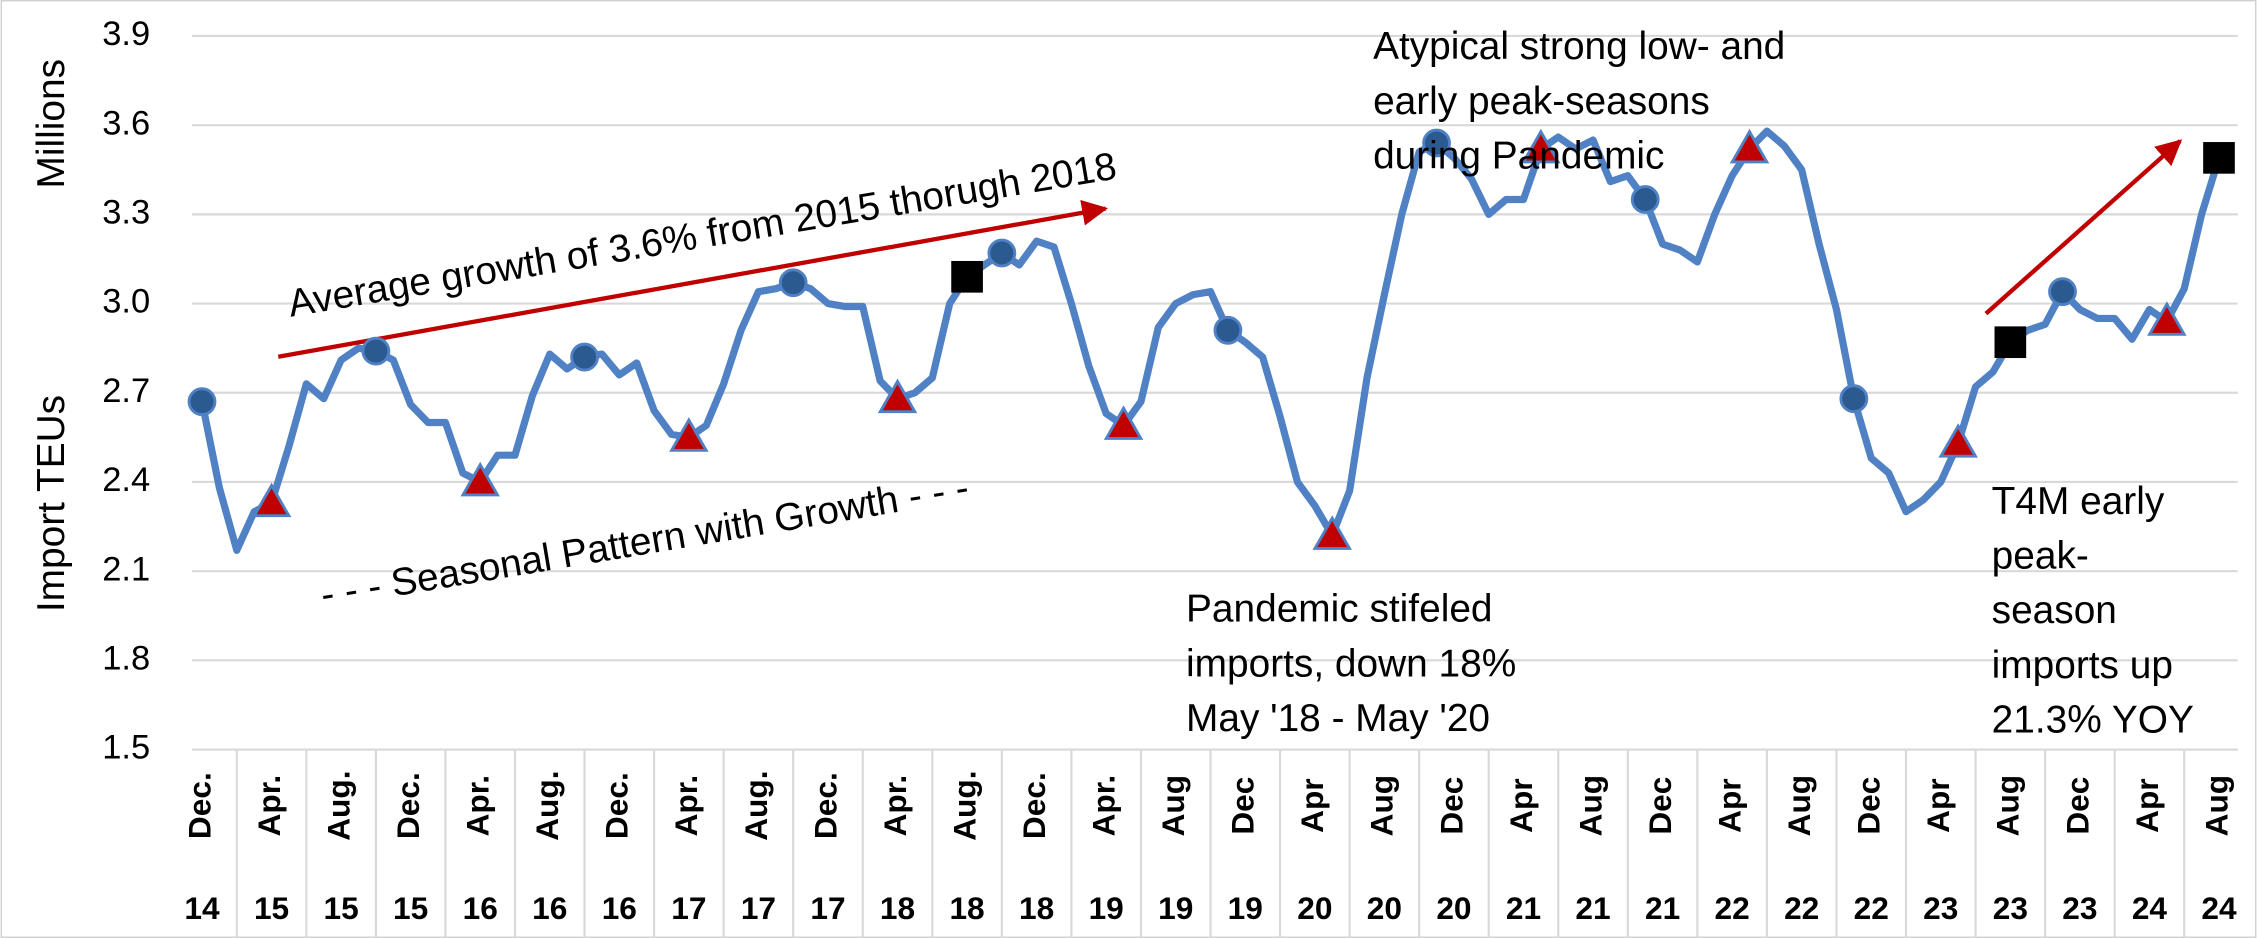  Describe the element at coordinates (2078, 501) in the screenshot. I see `annotation: T4M early` at that location.